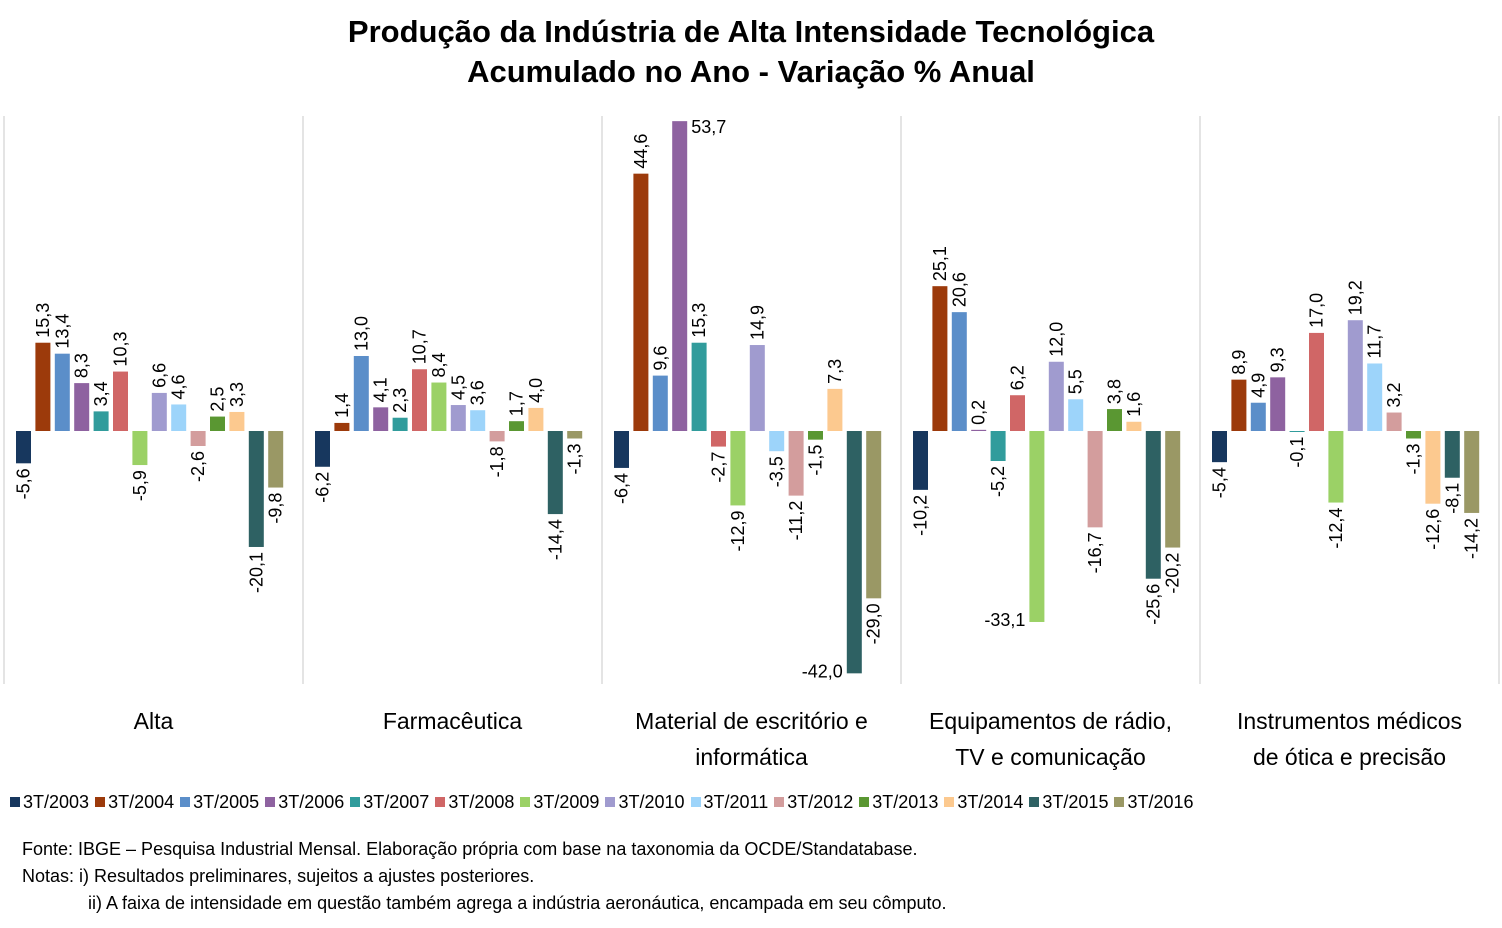 The height and width of the screenshot is (928, 1502). What do you see at coordinates (983, 802) in the screenshot?
I see `legend-item: 3T/2014` at bounding box center [983, 802].